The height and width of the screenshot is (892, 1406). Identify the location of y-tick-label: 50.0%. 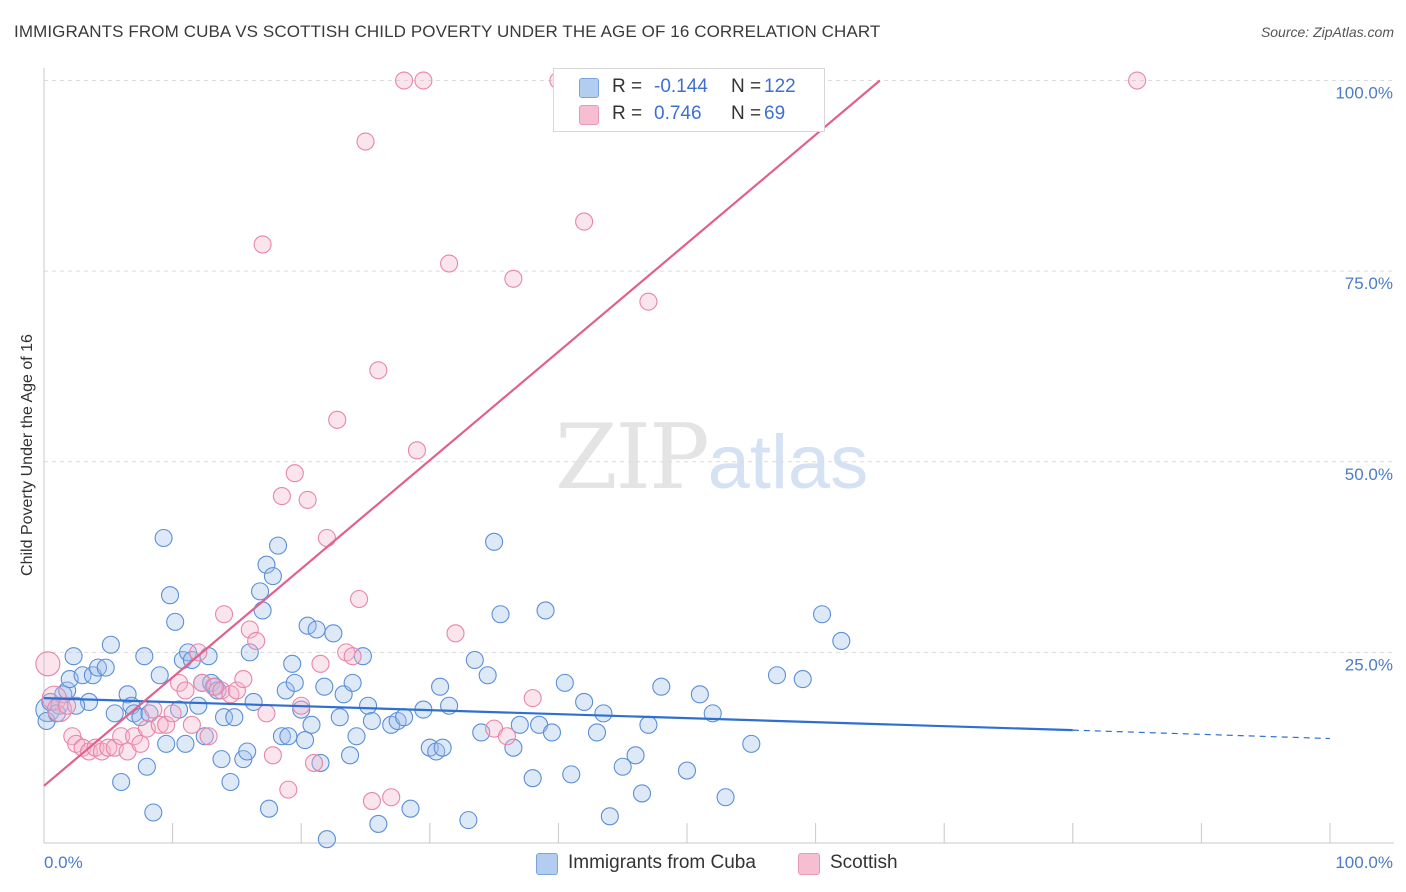
(1369, 474).